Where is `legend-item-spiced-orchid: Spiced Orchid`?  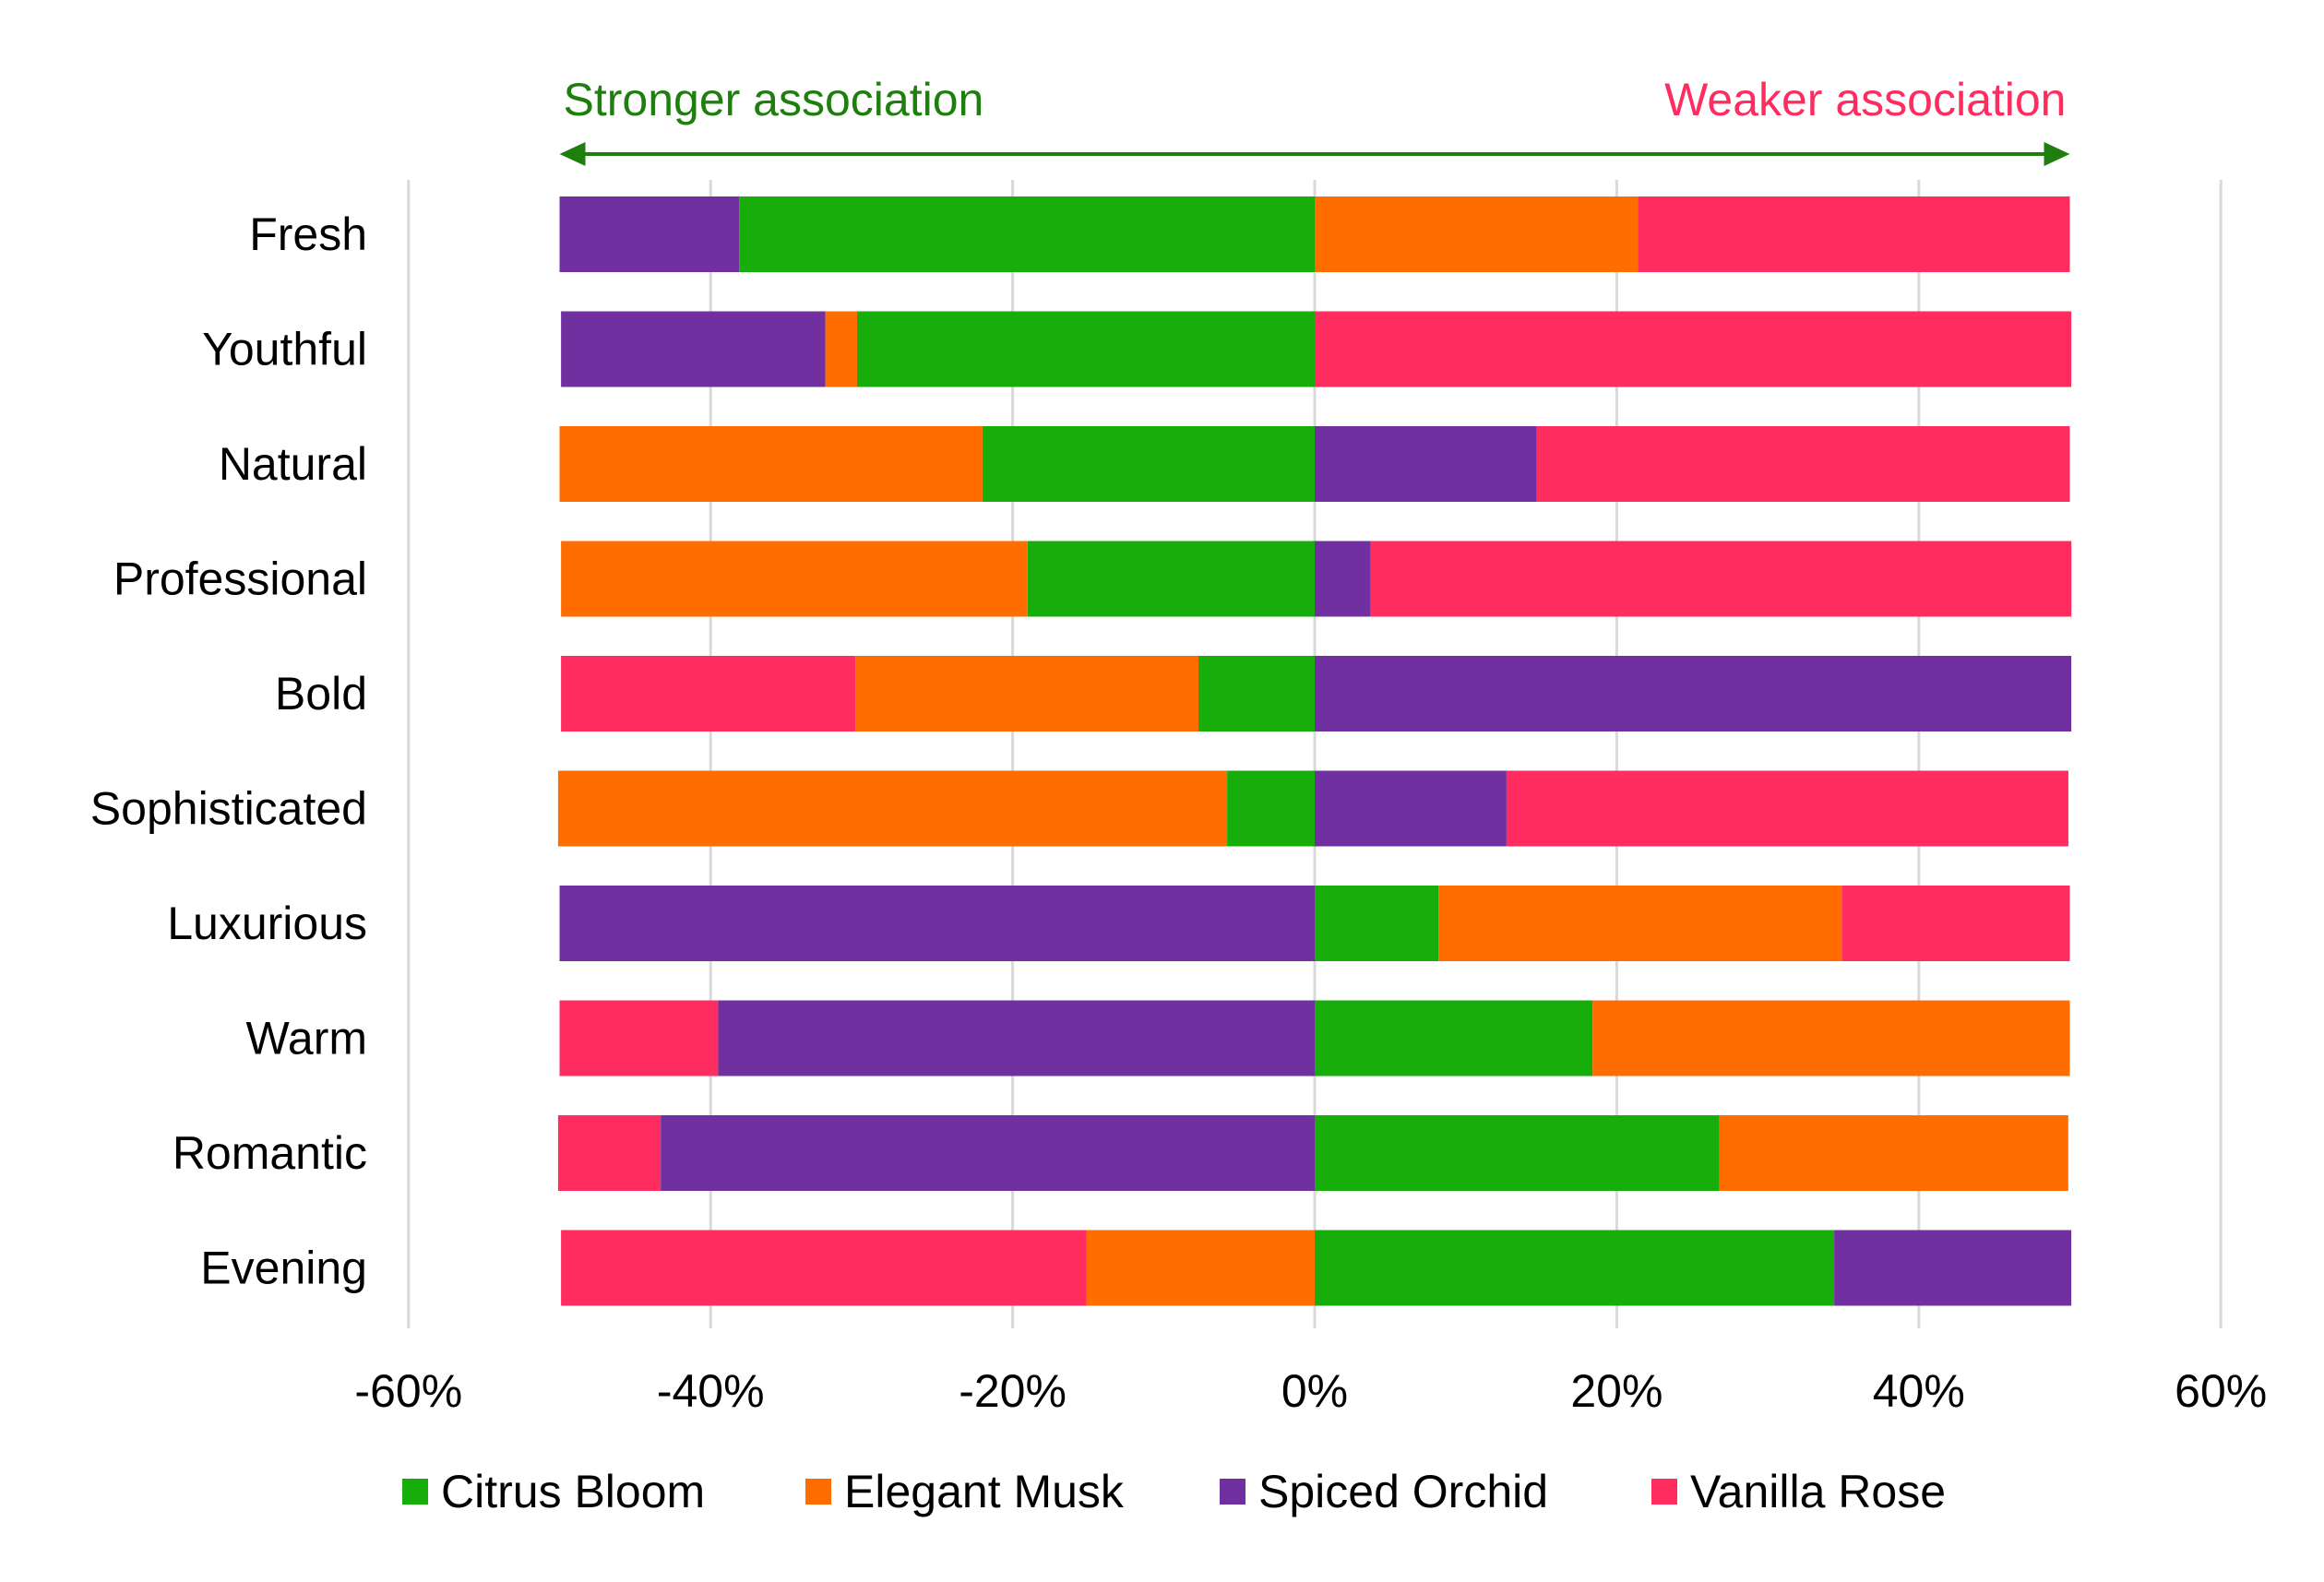 legend-item-spiced-orchid: Spiced Orchid is located at coordinates (1384, 1491).